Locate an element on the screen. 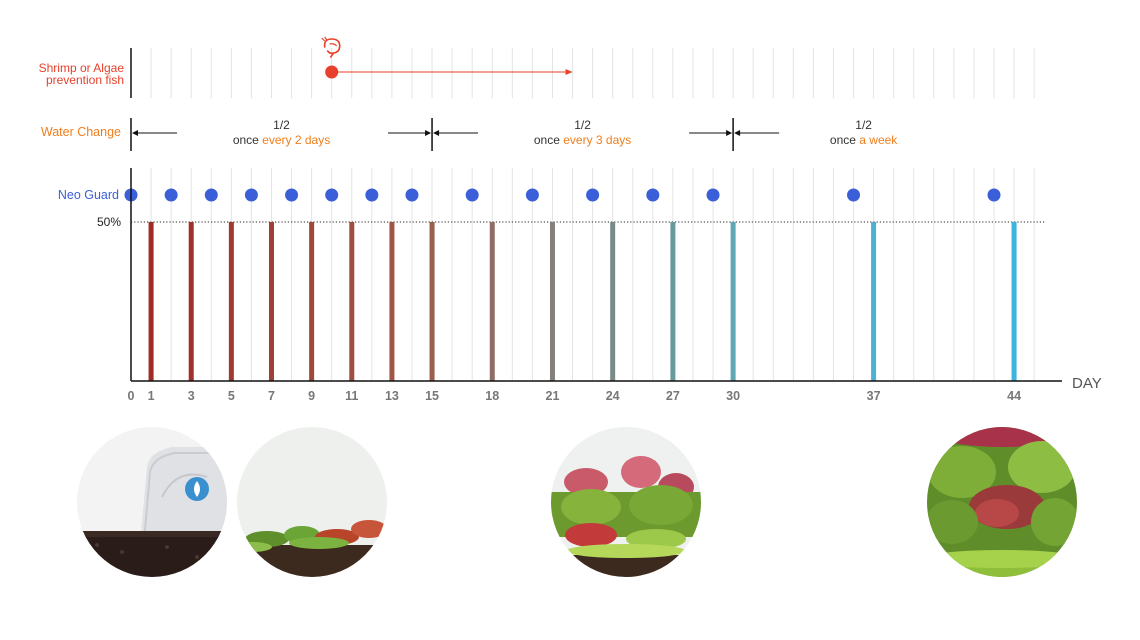 The height and width of the screenshot is (640, 1140). x-tick-label-3: 3 is located at coordinates (191, 396).